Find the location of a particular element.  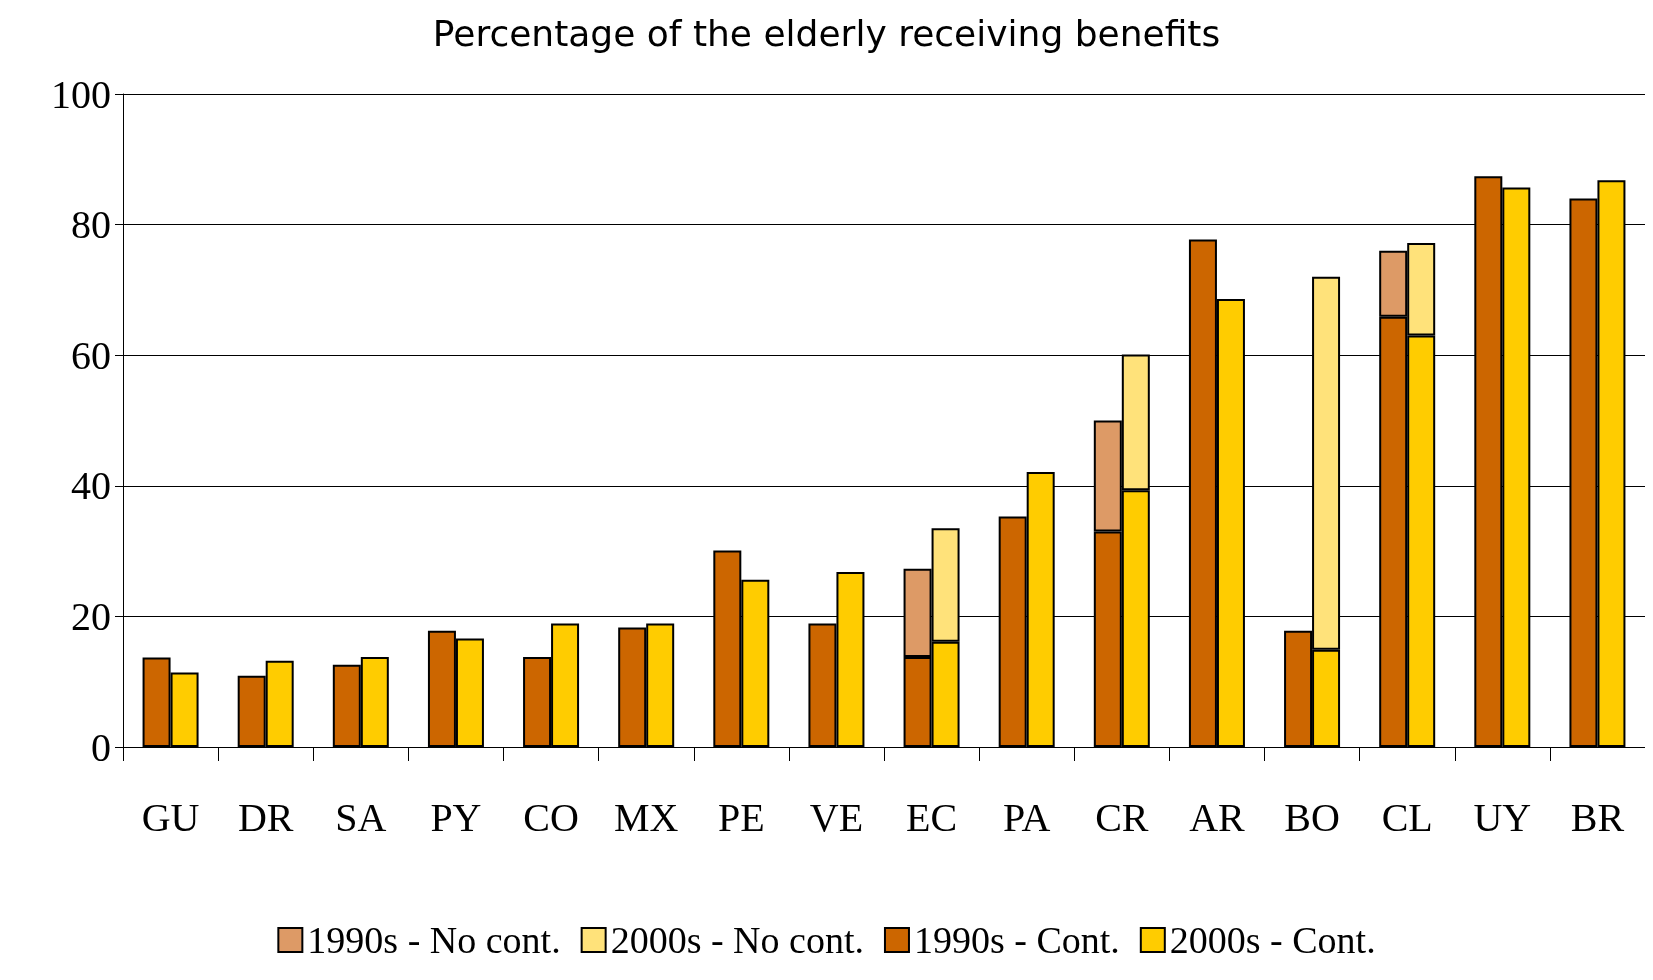

x-tick-label: UY is located at coordinates (1502, 817).